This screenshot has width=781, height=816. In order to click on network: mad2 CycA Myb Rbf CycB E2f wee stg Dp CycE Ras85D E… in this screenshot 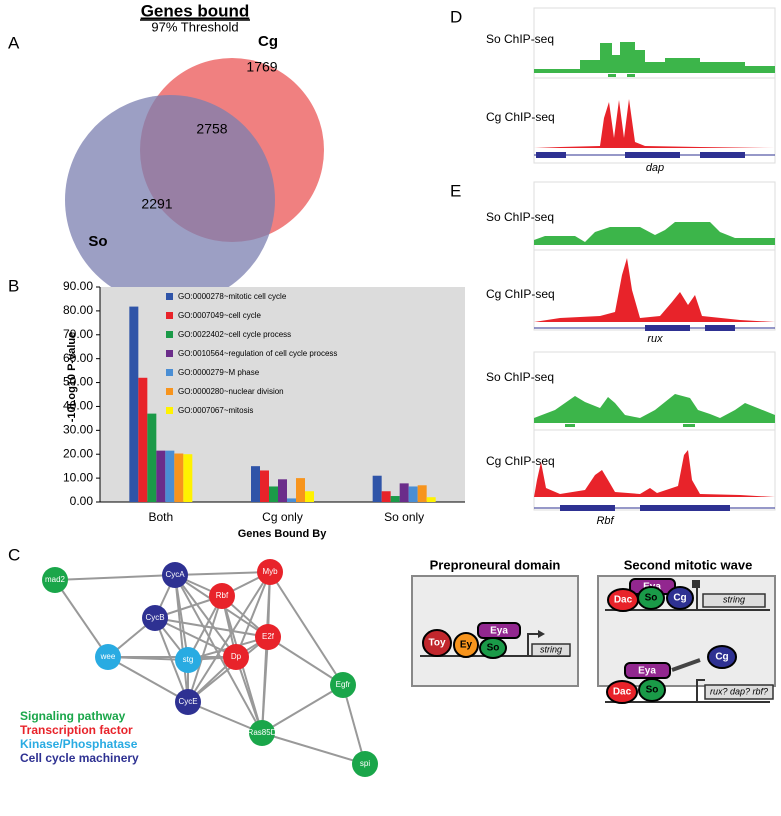, I will do `click(210, 668)`.